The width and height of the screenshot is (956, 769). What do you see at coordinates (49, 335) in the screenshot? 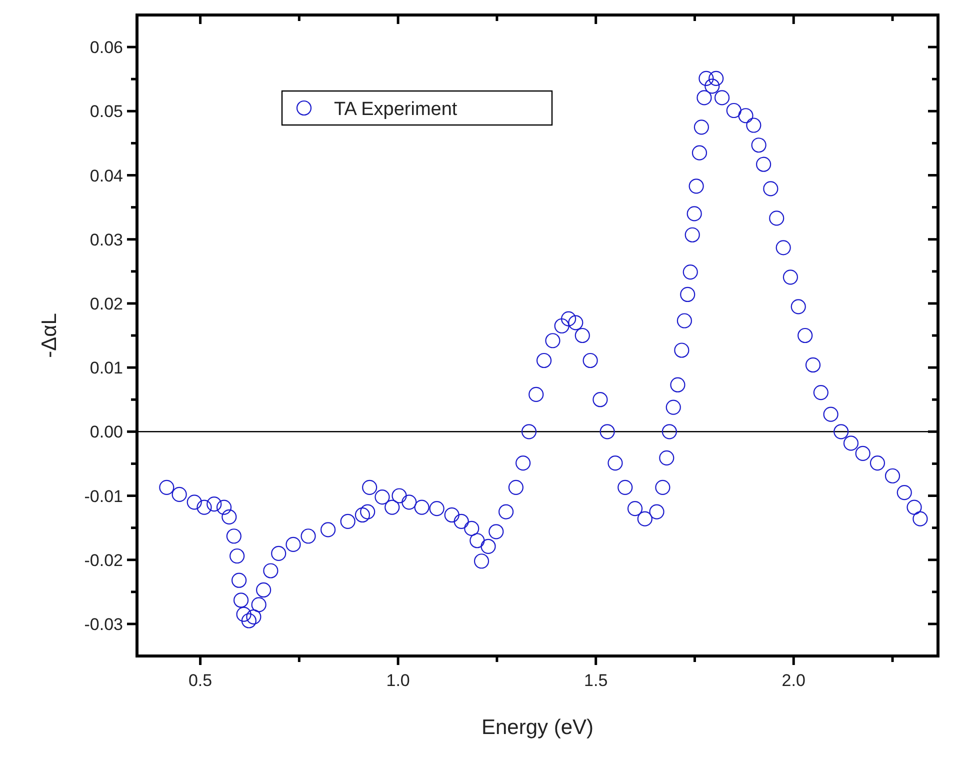
I see `y-axis-title: -ΔαL` at bounding box center [49, 335].